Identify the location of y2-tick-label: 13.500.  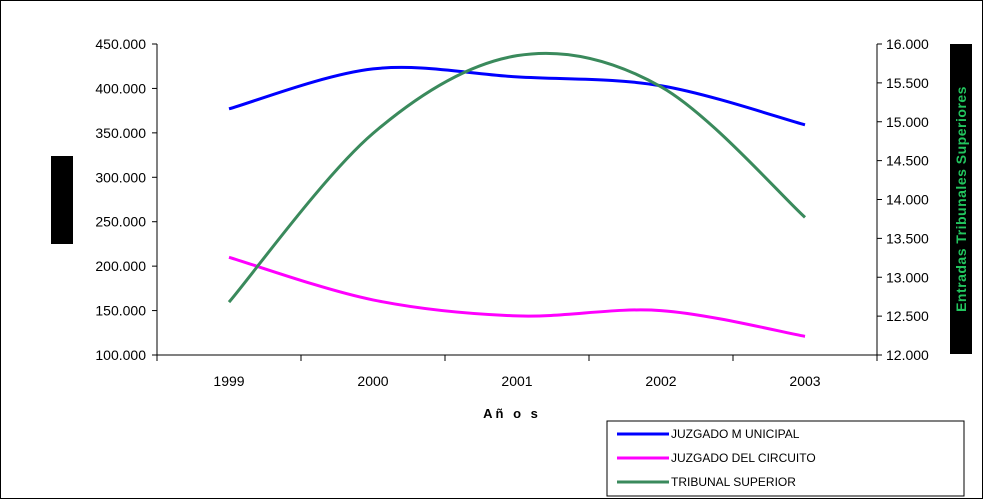
(907, 238).